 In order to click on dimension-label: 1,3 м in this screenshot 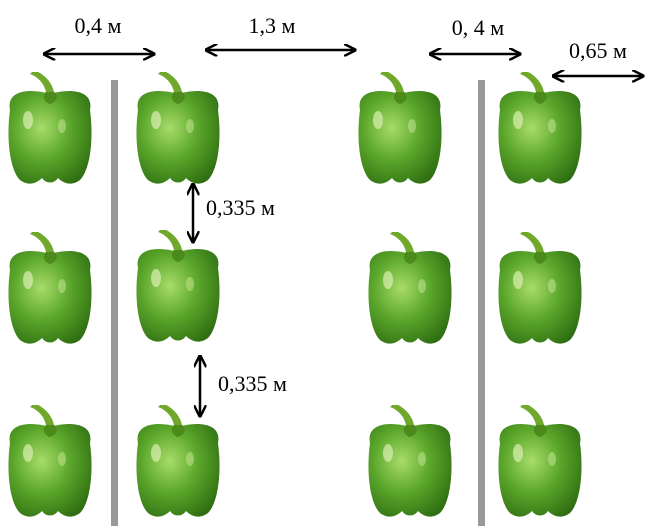, I will do `click(272, 25)`.